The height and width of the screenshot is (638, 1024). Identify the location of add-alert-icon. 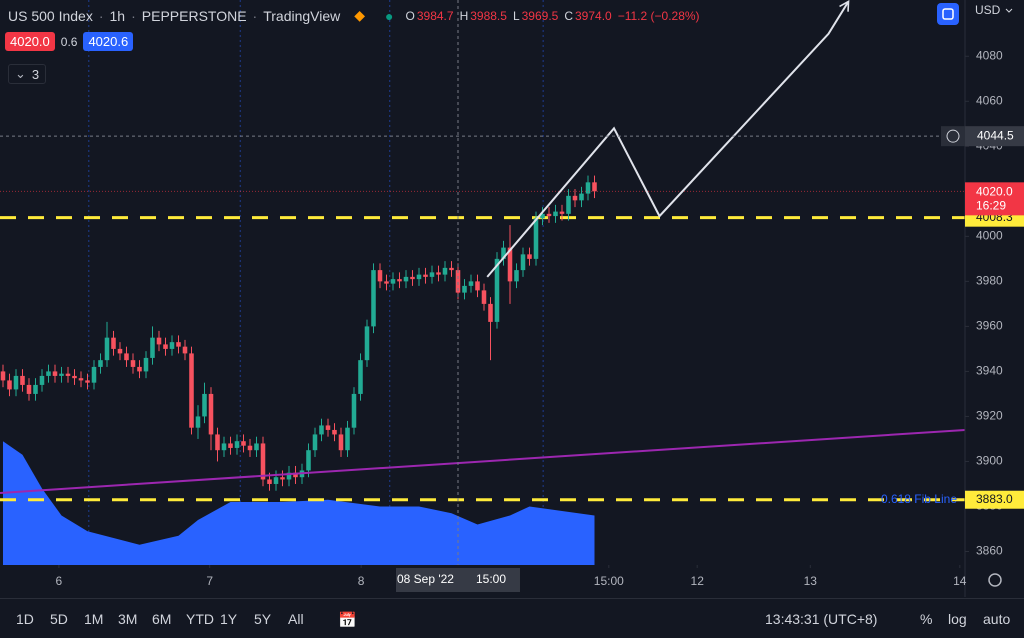
(953, 136).